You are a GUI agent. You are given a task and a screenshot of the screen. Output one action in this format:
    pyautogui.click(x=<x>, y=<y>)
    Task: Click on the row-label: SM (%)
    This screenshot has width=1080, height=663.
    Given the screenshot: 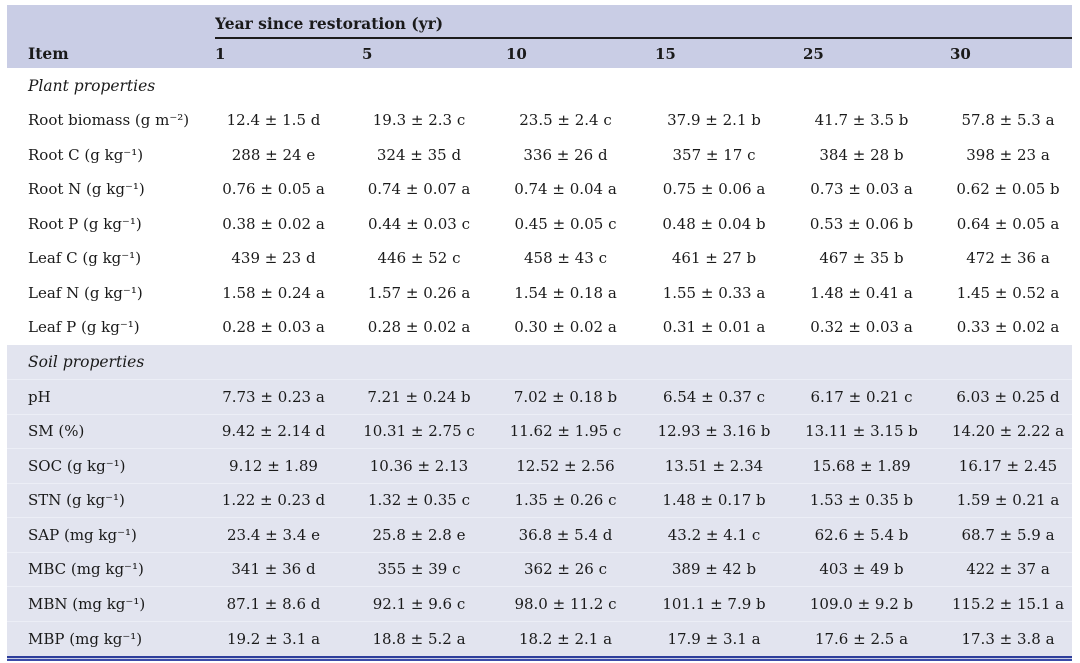 What is the action you would take?
    pyautogui.click(x=111, y=431)
    